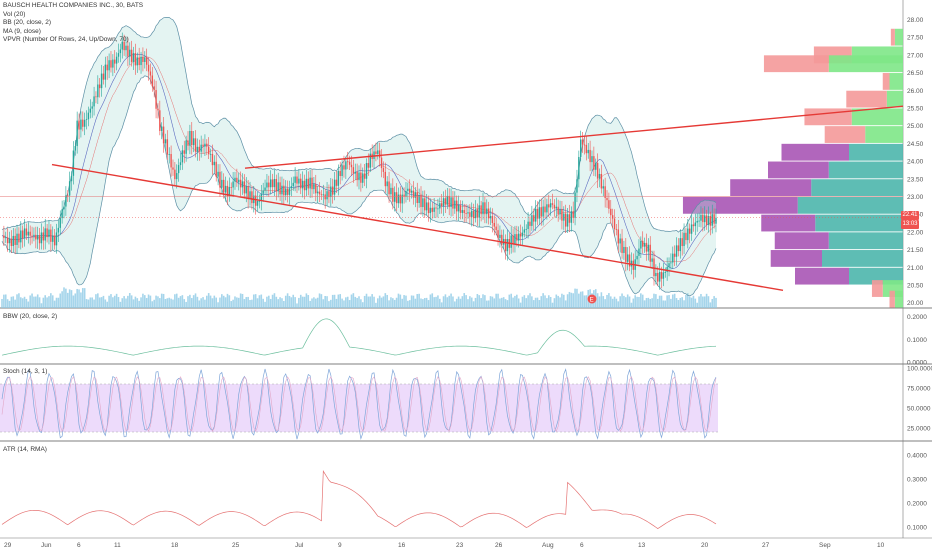  I want to click on countdown-tag: 13:03, so click(910, 224).